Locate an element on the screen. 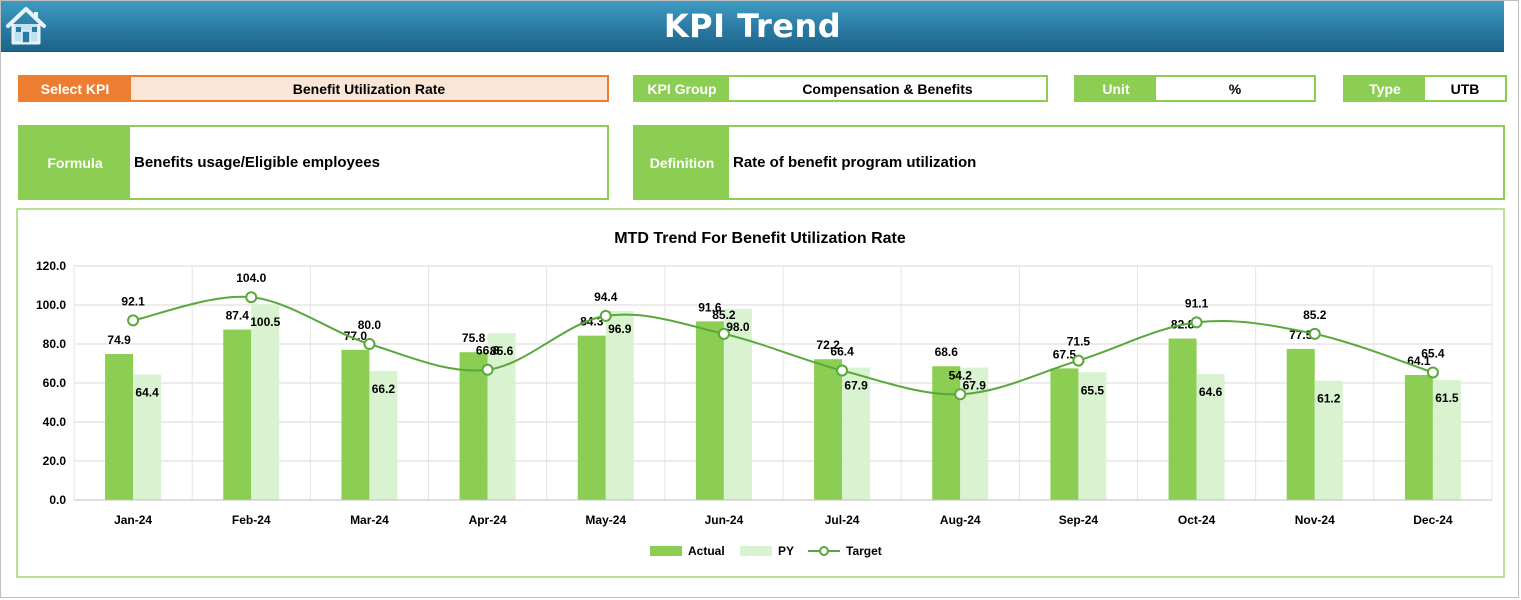 The width and height of the screenshot is (1521, 600). y-tick-label: 20.0 is located at coordinates (55, 461).